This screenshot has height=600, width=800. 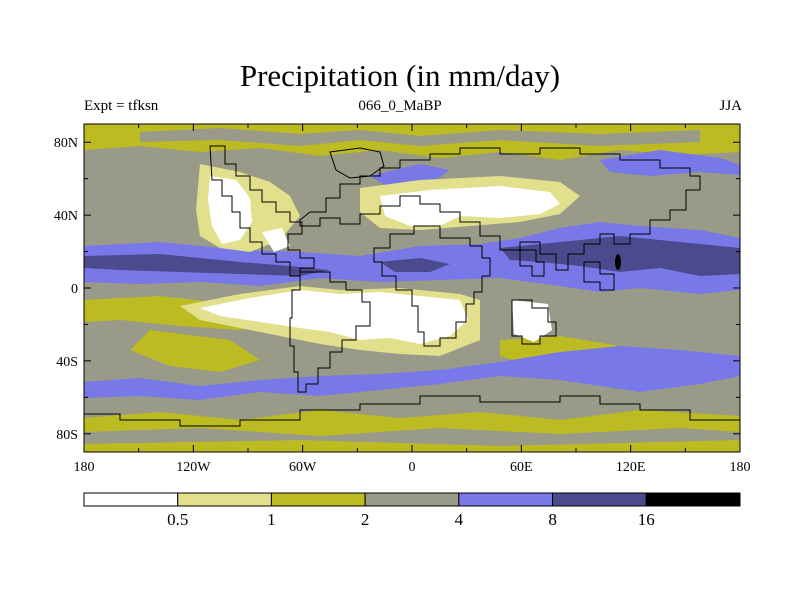 I want to click on outline-se-asia-islands, so click(x=599, y=276).